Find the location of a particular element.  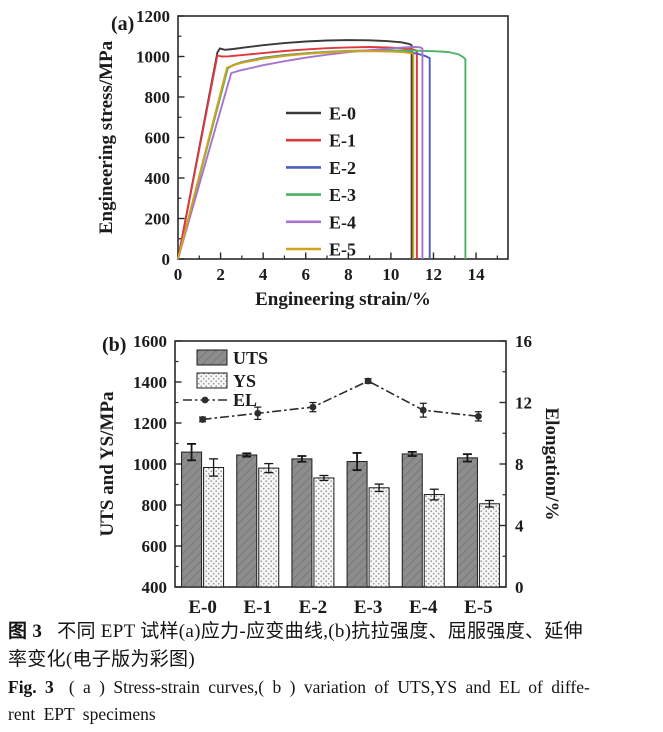

y-tick-label: 1000 is located at coordinates (153, 57).